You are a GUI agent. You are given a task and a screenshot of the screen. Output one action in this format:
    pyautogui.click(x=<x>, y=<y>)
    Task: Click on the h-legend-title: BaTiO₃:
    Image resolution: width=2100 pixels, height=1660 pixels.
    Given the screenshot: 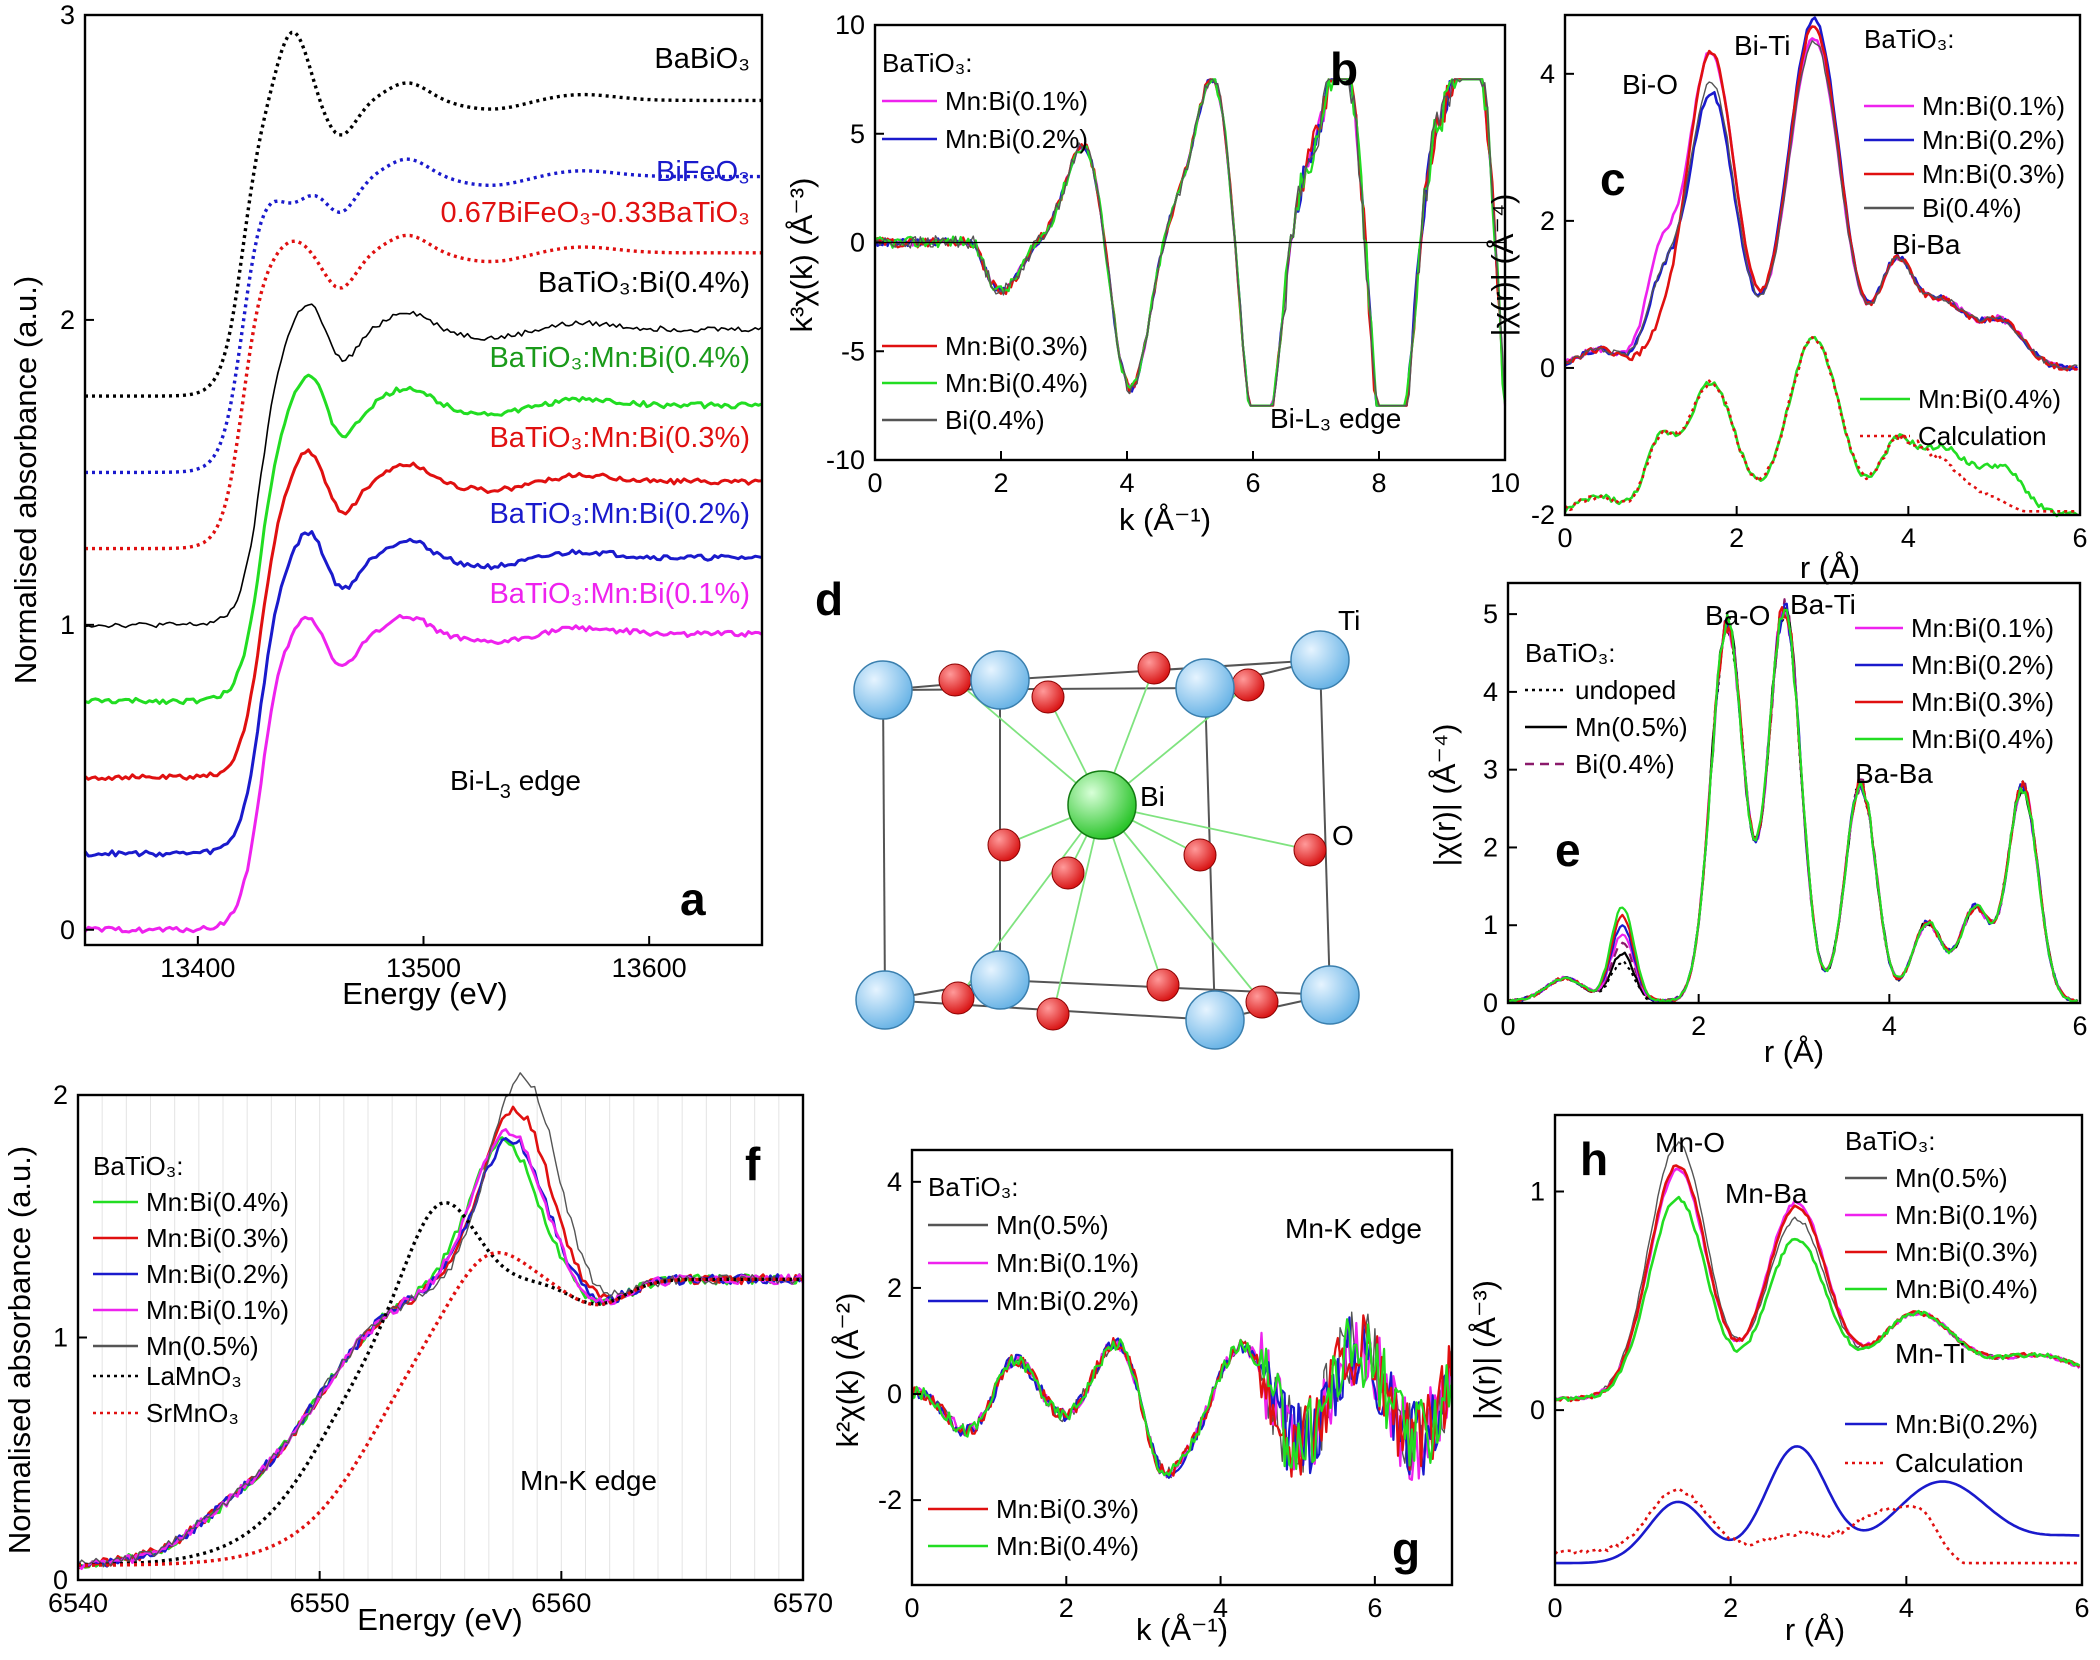 What is the action you would take?
    pyautogui.click(x=1890, y=1141)
    